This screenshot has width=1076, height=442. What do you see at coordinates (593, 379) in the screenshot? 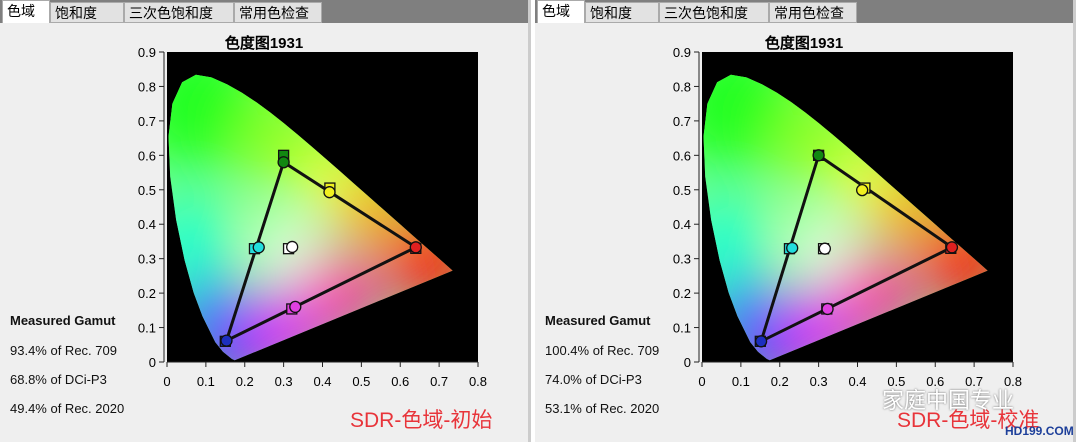
I see `gamut-line: 74.0% of DCi-P3` at bounding box center [593, 379].